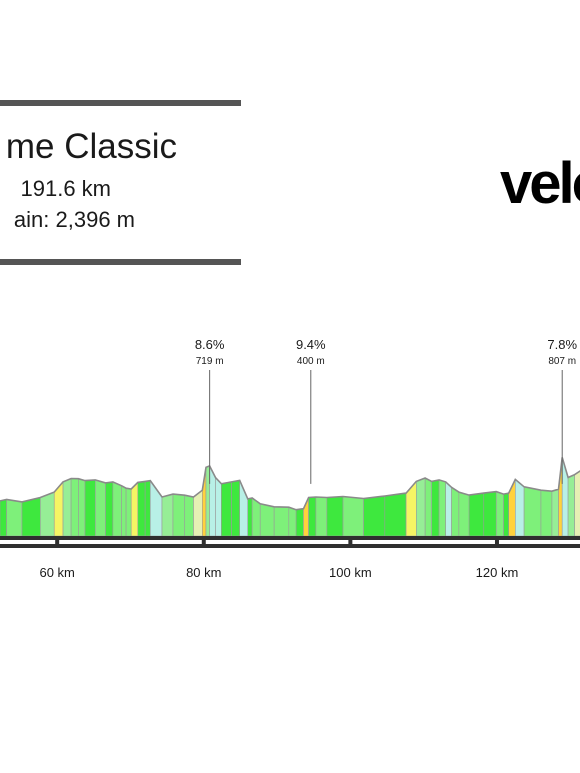 Image resolution: width=580 pixels, height=773 pixels. I want to click on climb-gradient-label: 9.4%, so click(311, 344).